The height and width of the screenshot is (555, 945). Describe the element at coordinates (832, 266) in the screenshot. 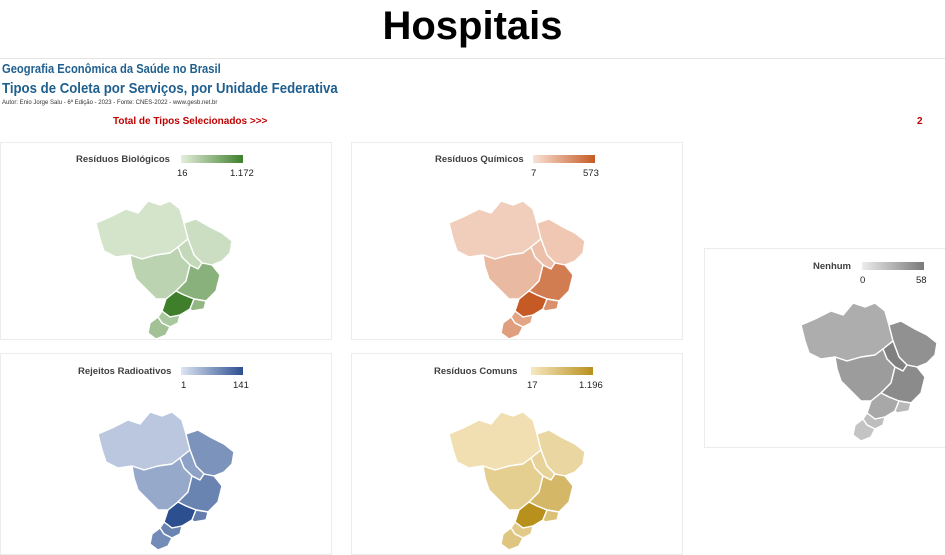

I see `map-title: Nenhum` at that location.